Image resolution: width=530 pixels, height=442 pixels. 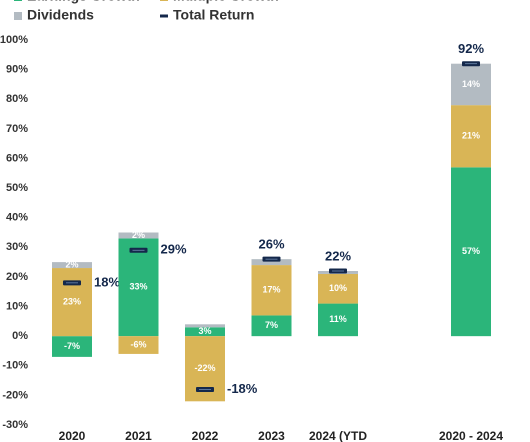 What do you see at coordinates (107, 281) in the screenshot?
I see `total-label: 18%` at bounding box center [107, 281].